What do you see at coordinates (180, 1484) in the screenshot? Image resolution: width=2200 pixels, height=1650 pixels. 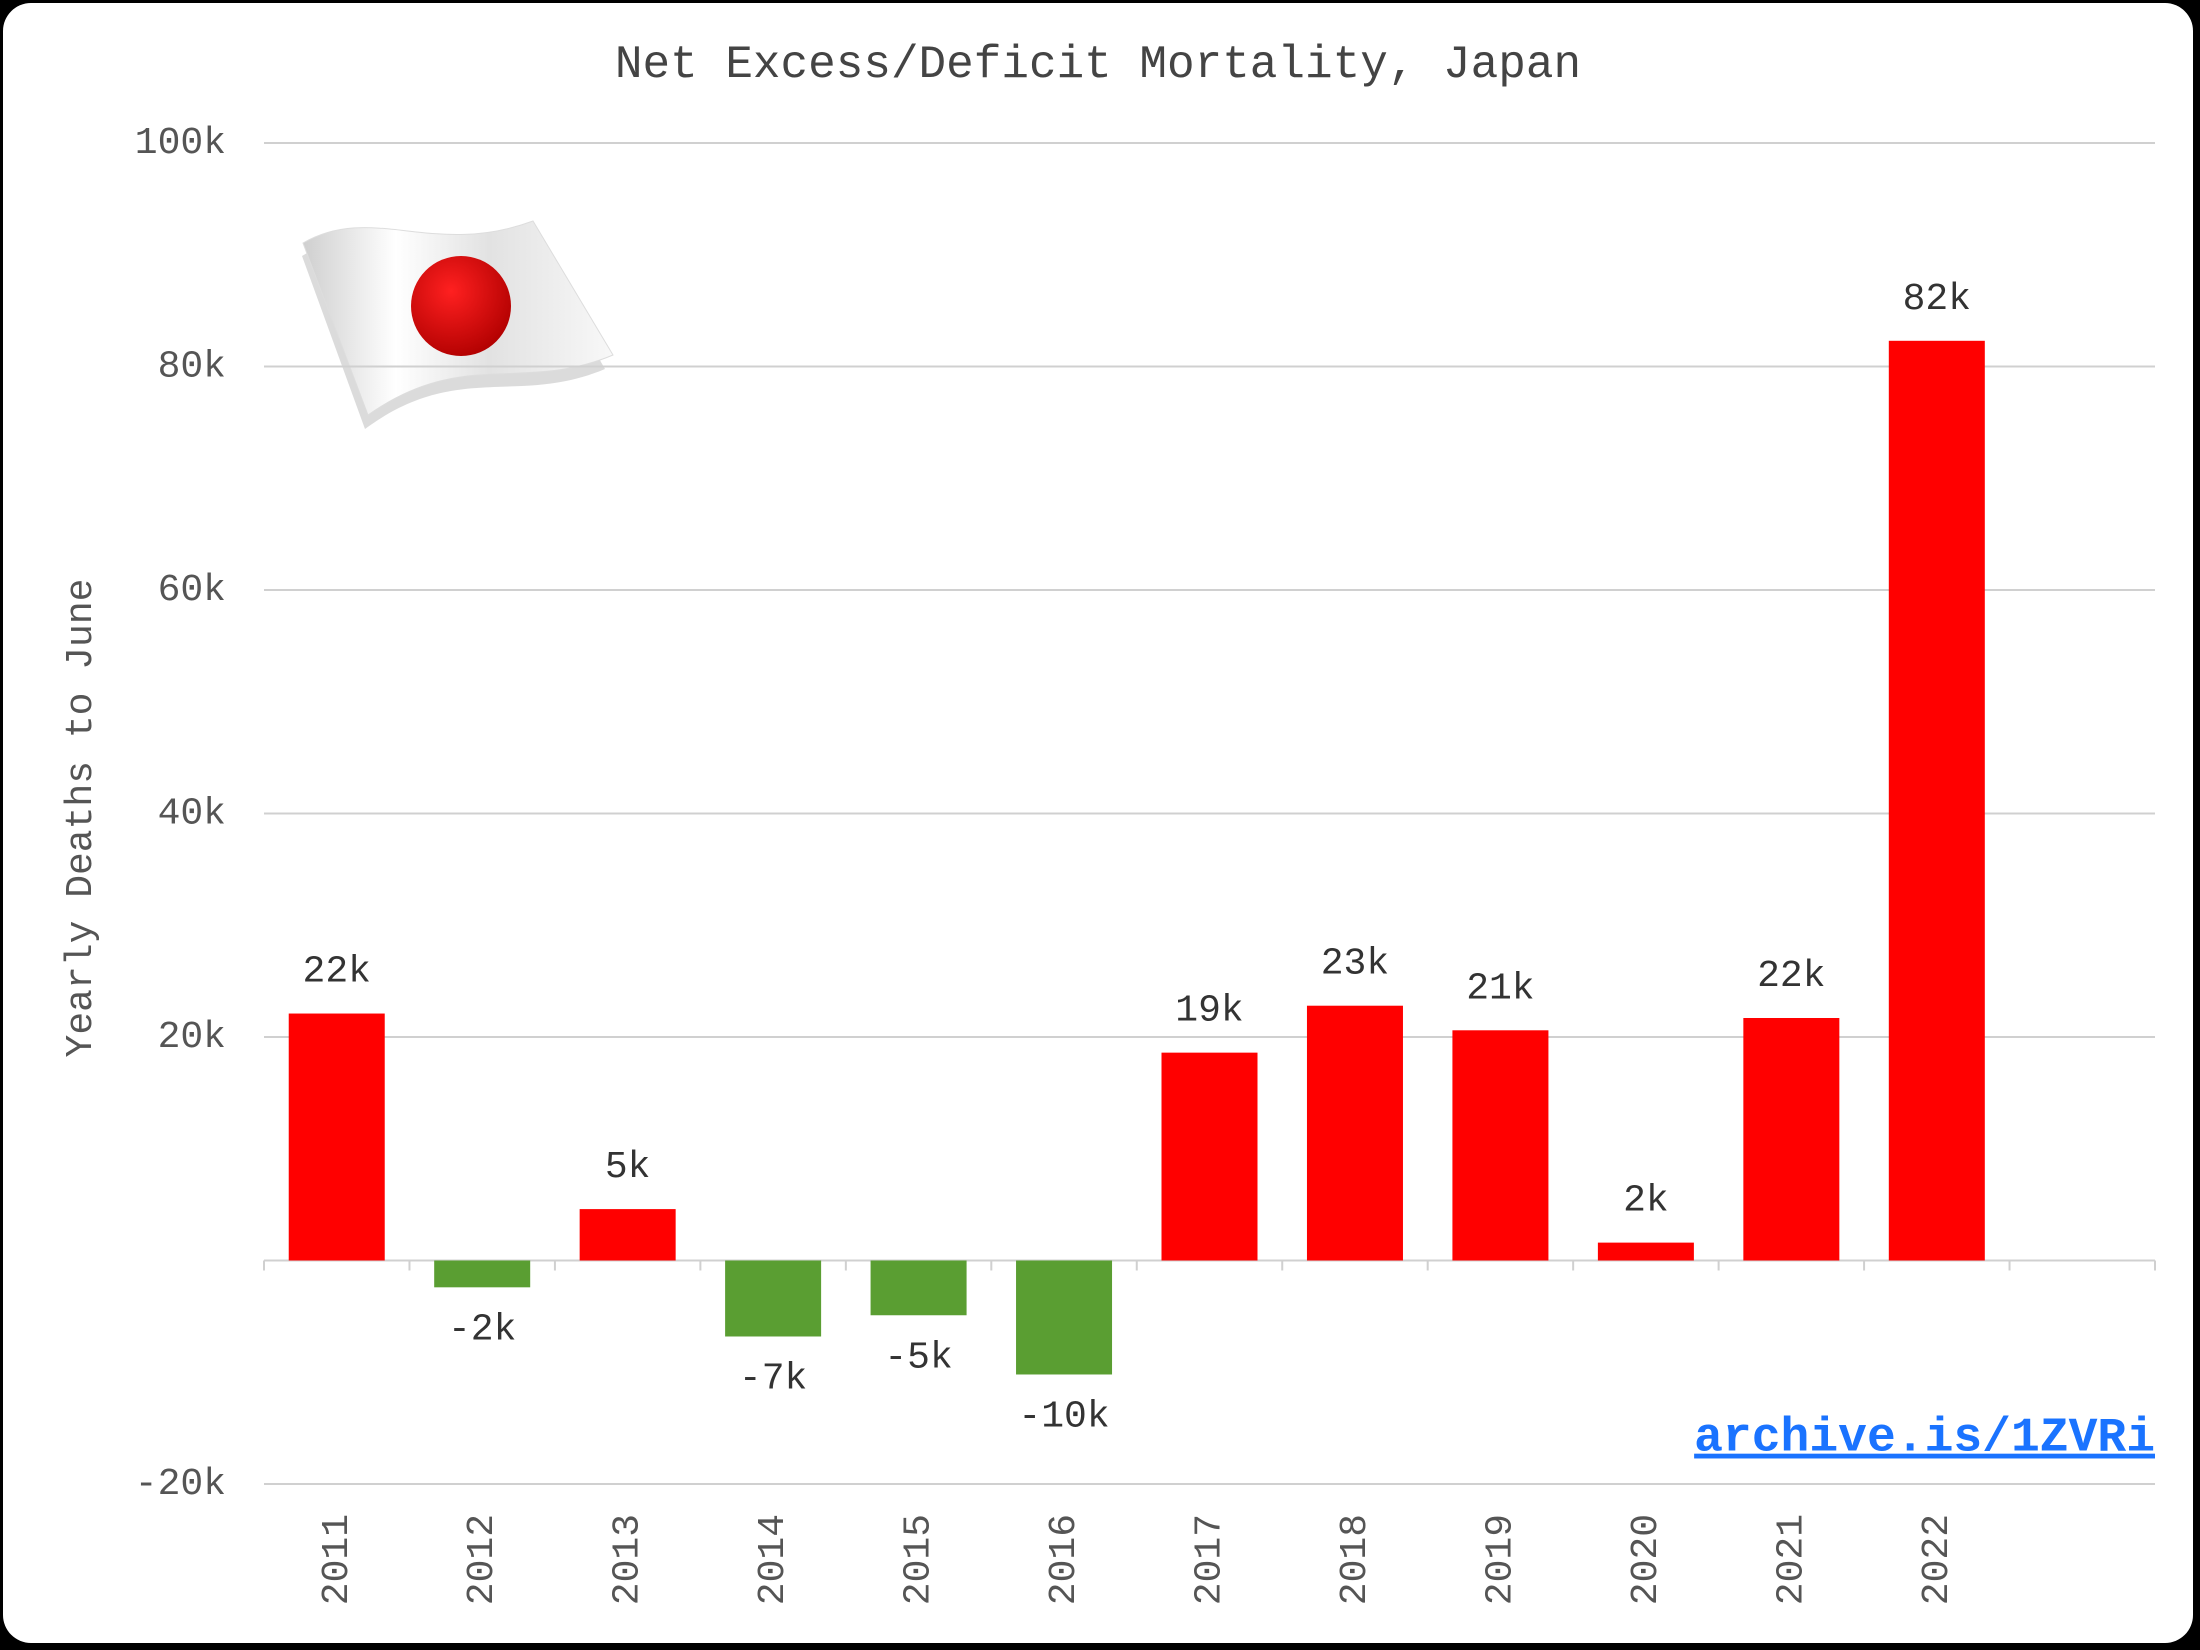 I see `y-tick-label: -20k` at bounding box center [180, 1484].